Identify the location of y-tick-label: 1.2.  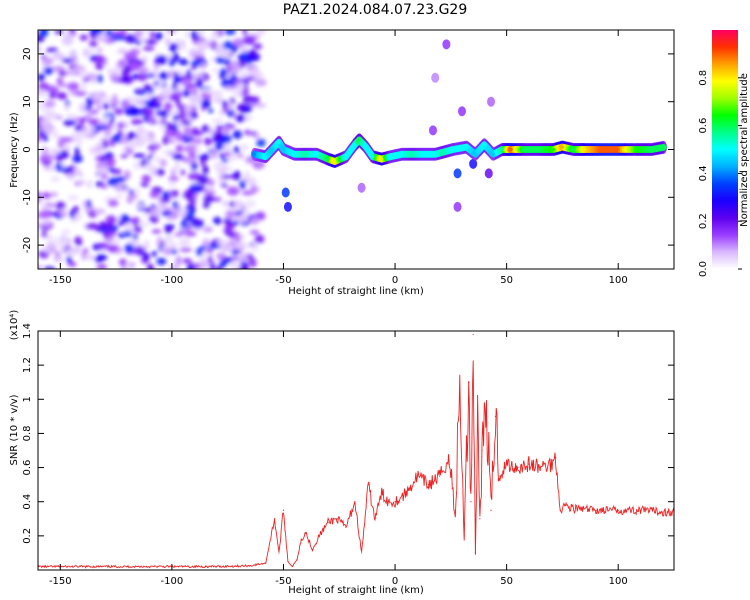
(27, 365).